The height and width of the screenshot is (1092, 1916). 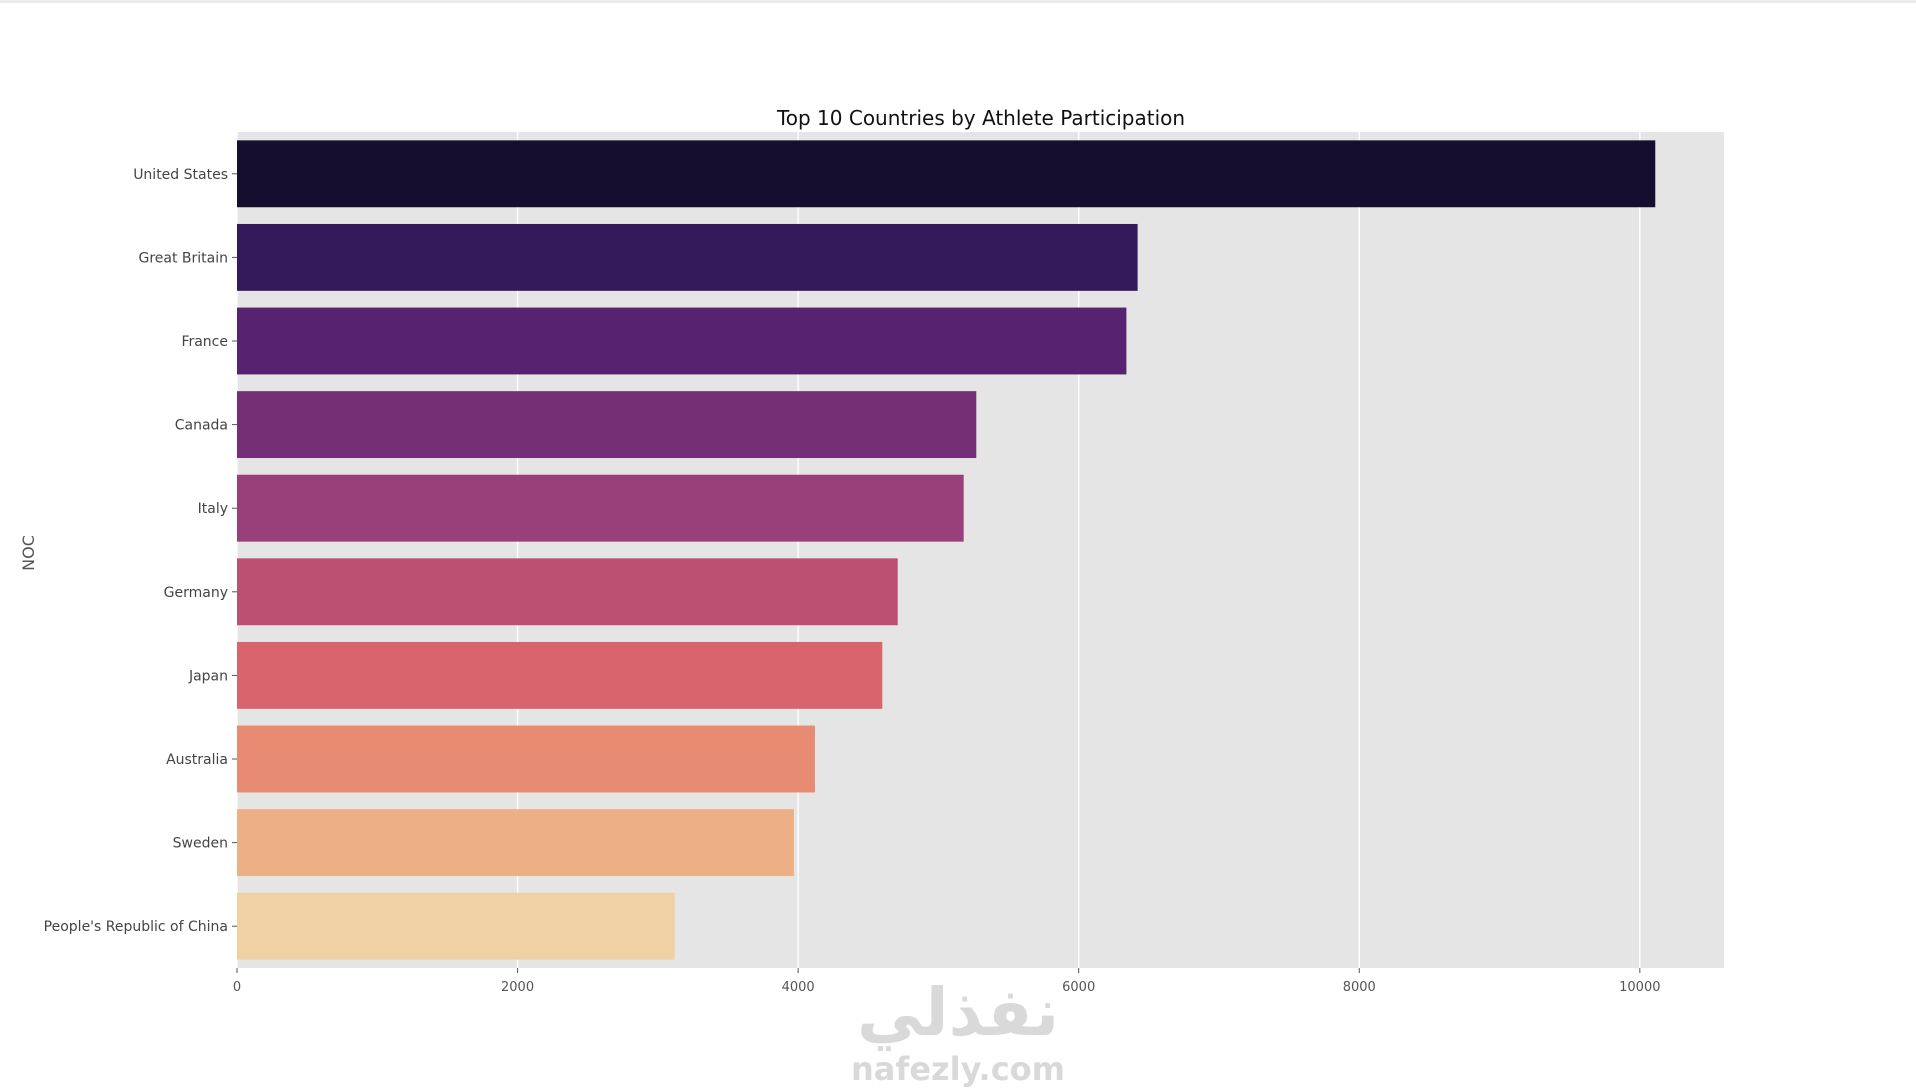 I want to click on y-tick-label: Japan, so click(x=208, y=676).